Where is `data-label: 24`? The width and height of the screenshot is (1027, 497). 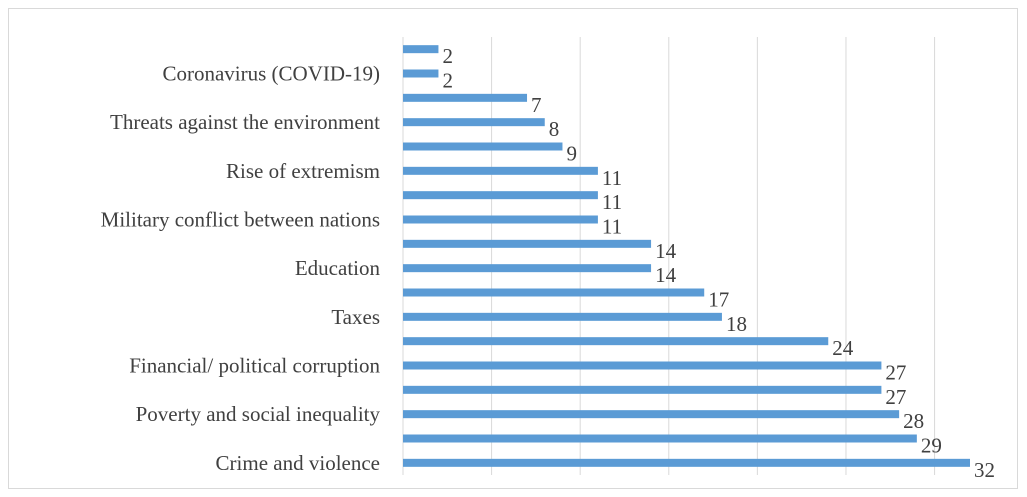
data-label: 24 is located at coordinates (843, 348).